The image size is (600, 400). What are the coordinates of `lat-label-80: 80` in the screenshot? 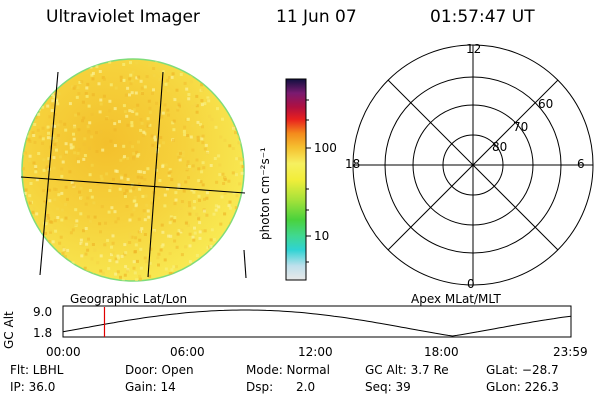 It's located at (500, 147).